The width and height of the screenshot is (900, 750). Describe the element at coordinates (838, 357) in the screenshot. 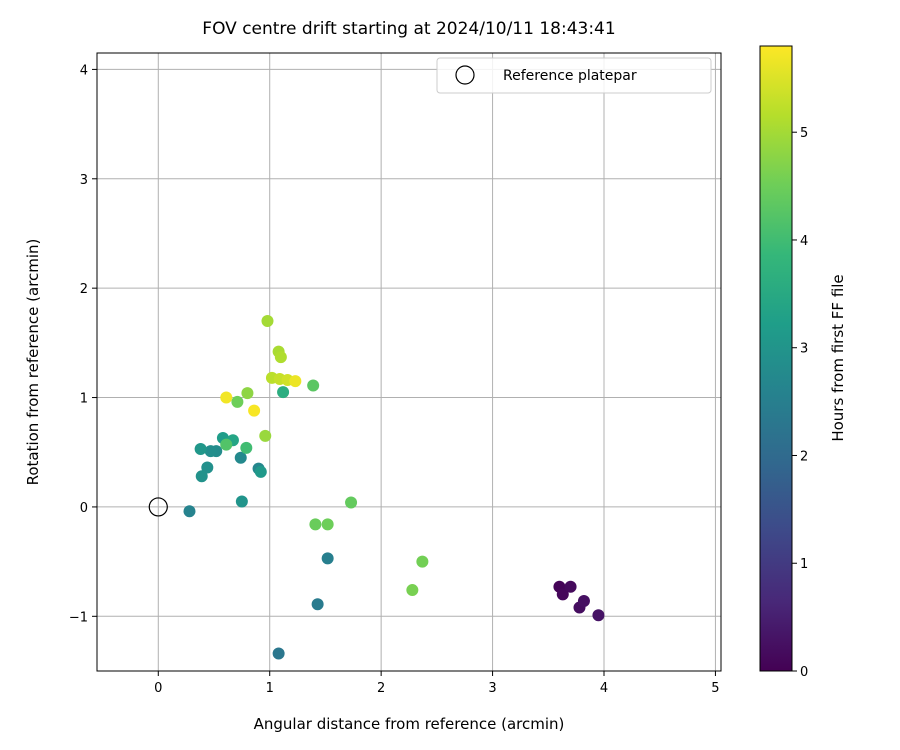

I see `colorbar-label: Hours from first FF file` at that location.